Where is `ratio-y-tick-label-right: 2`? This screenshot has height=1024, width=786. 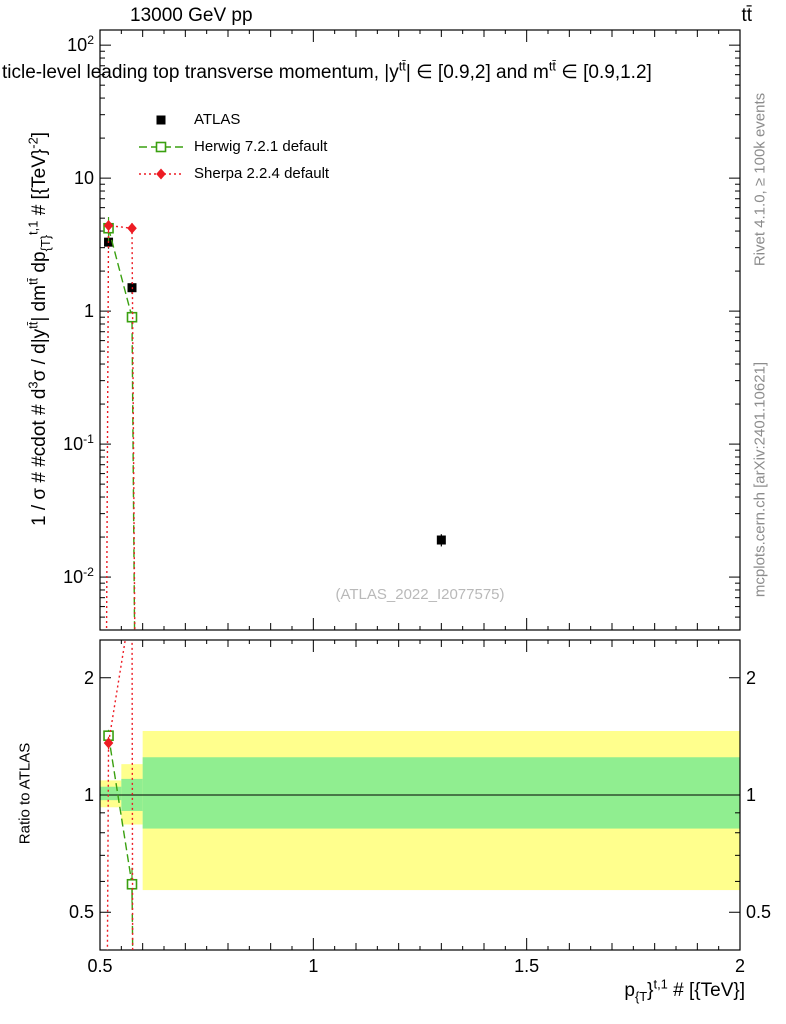 ratio-y-tick-label-right: 2 is located at coordinates (751, 677).